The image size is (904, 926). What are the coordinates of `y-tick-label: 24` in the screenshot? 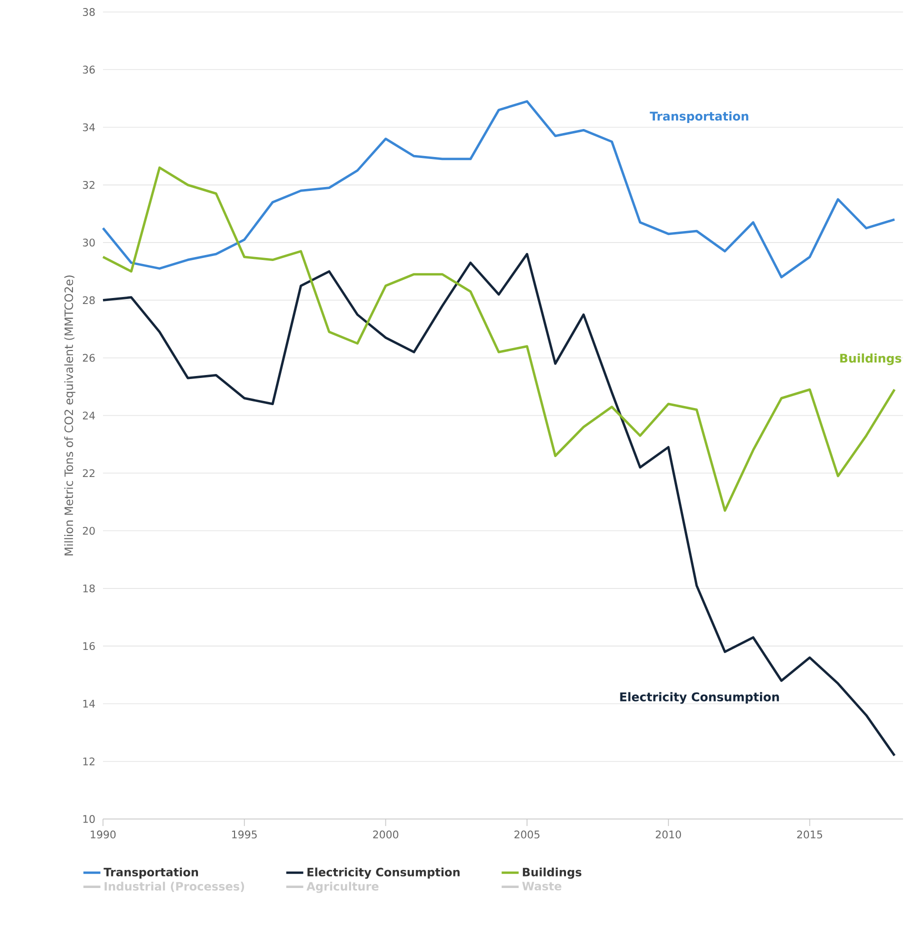 It's located at (88, 416).